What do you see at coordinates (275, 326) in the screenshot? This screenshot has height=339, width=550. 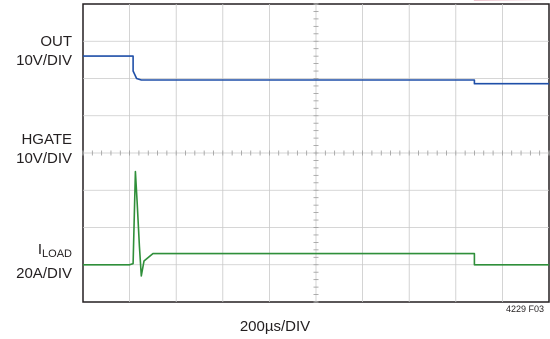 I see `x-axis-label: 200µs/DIV` at bounding box center [275, 326].